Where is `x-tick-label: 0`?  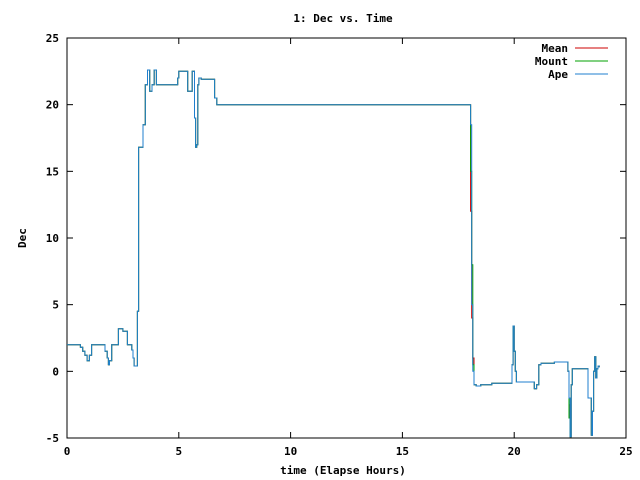 x-tick-label: 0 is located at coordinates (67, 451).